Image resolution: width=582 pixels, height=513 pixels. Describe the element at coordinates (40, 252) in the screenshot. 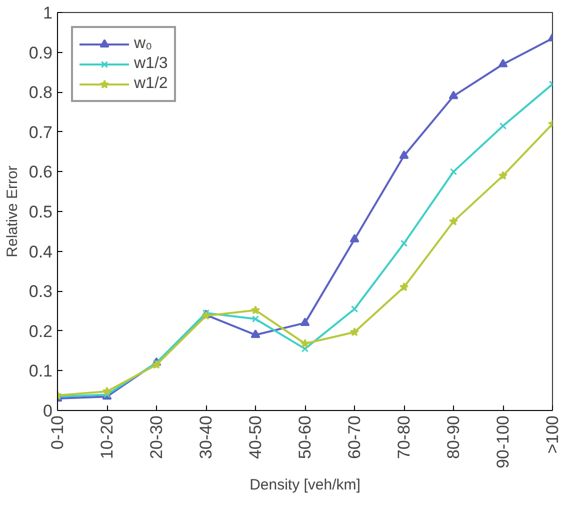

I see `y-tick-label: 0.4` at that location.